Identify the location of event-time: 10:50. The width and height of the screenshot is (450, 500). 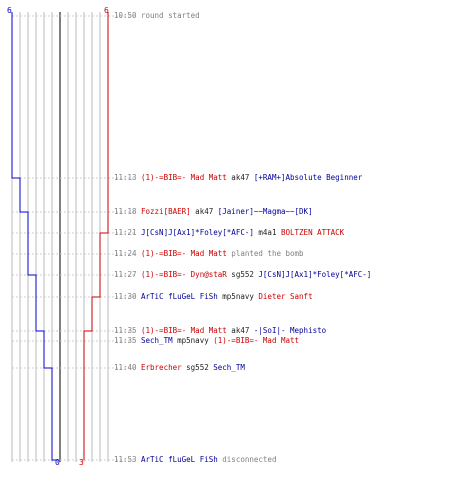
(125, 15).